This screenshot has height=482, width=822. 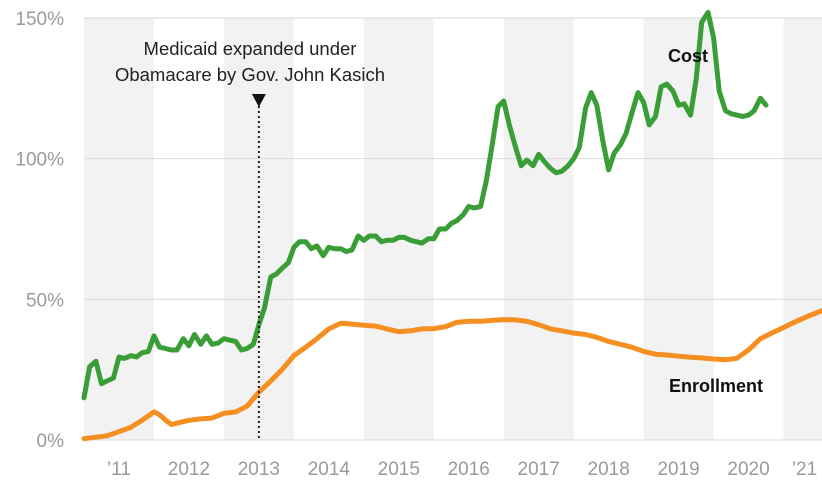 I want to click on x-tick-label: 2016, so click(x=469, y=469).